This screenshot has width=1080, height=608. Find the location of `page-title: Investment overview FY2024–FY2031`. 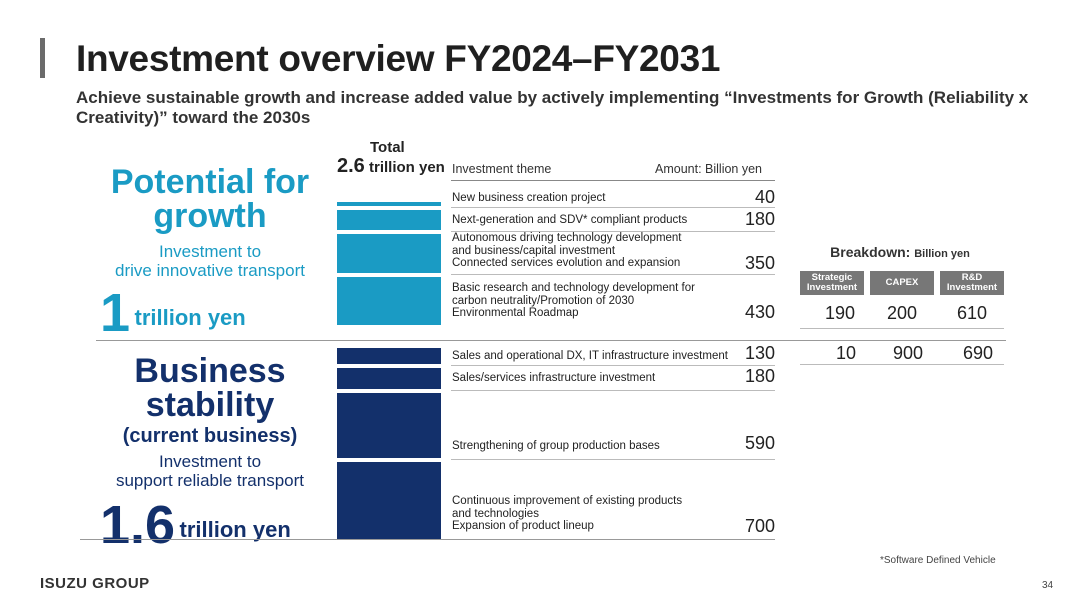

page-title: Investment overview FY2024–FY2031 is located at coordinates (398, 58).